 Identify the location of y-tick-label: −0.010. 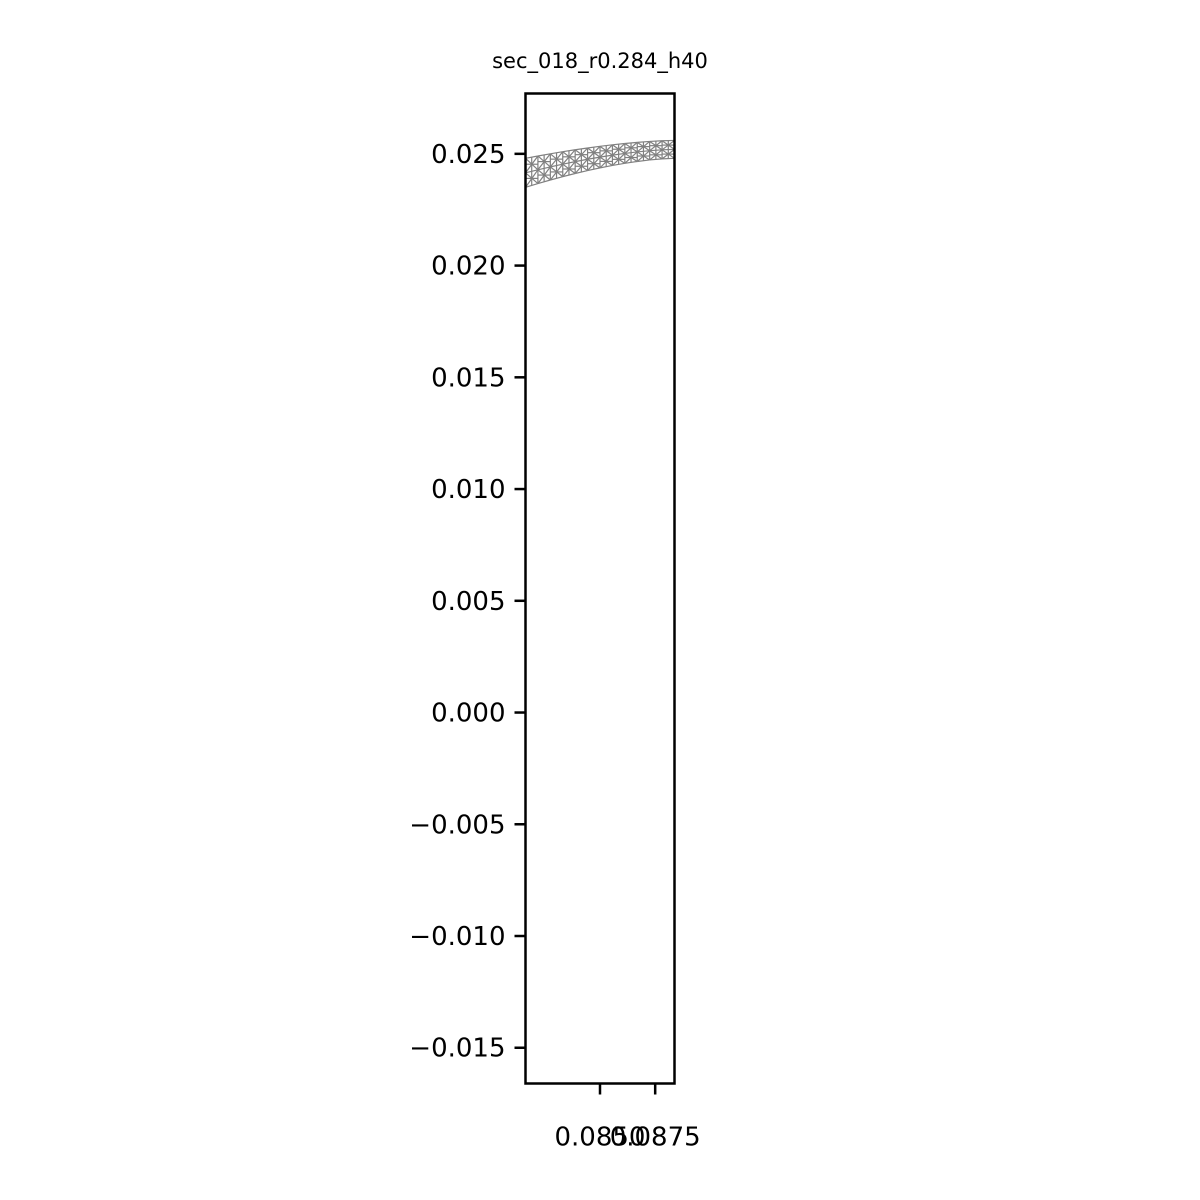
(457, 937).